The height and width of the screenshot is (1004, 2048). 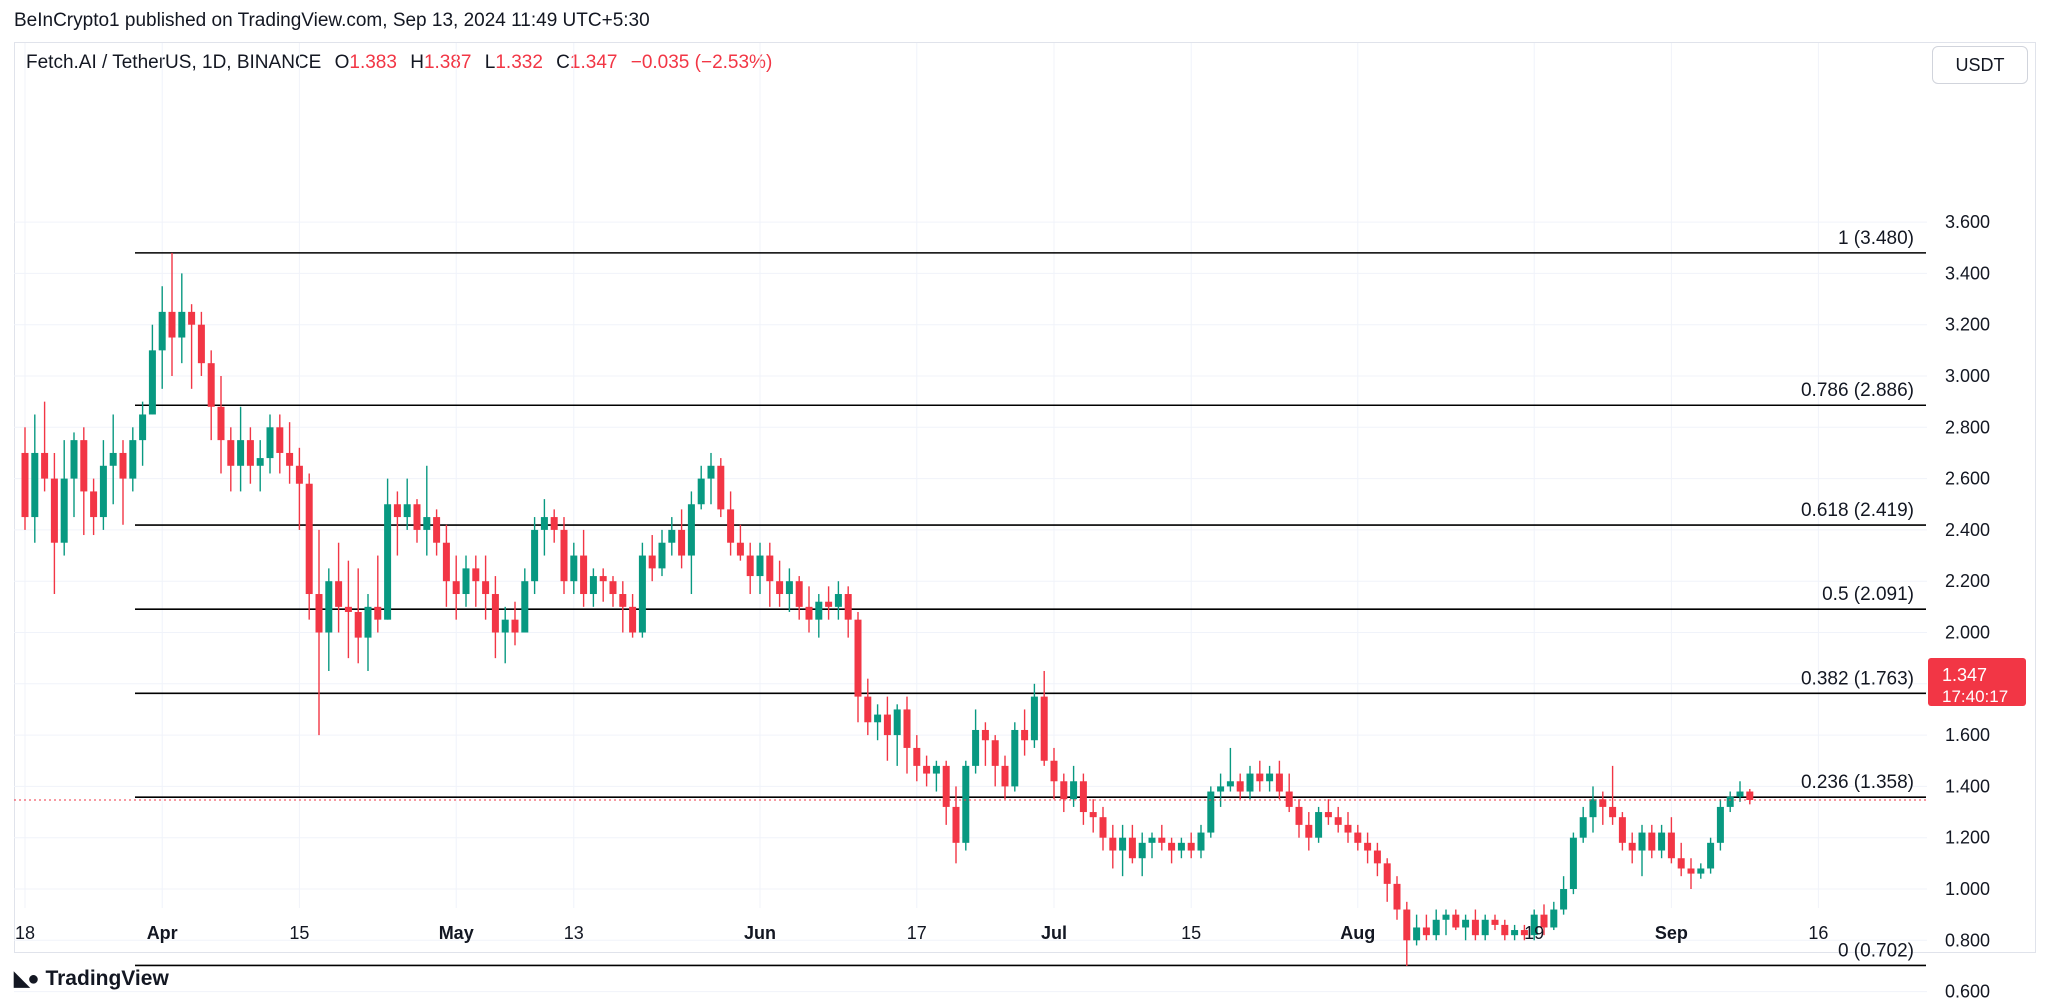 I want to click on change-value: −0.035 (−2.53%), so click(x=701, y=62).